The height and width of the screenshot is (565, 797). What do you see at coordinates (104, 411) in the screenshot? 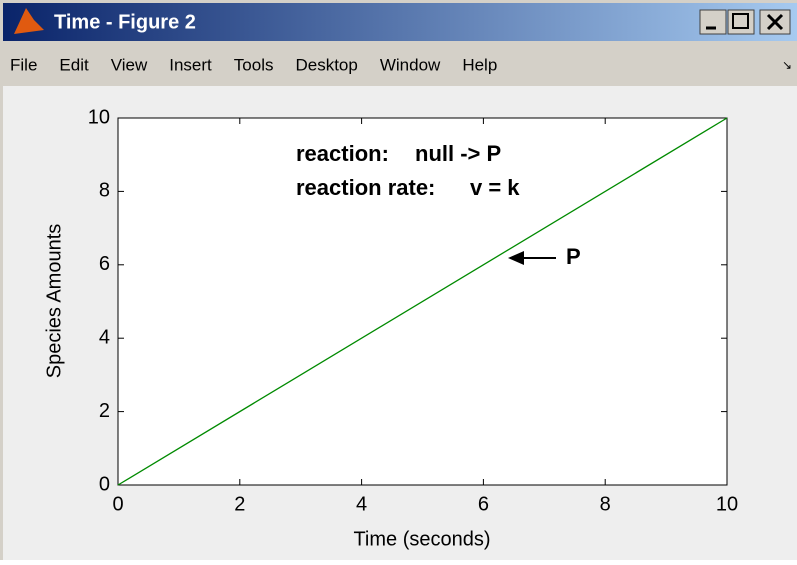
I see `y-tick-label: 2` at bounding box center [104, 411].